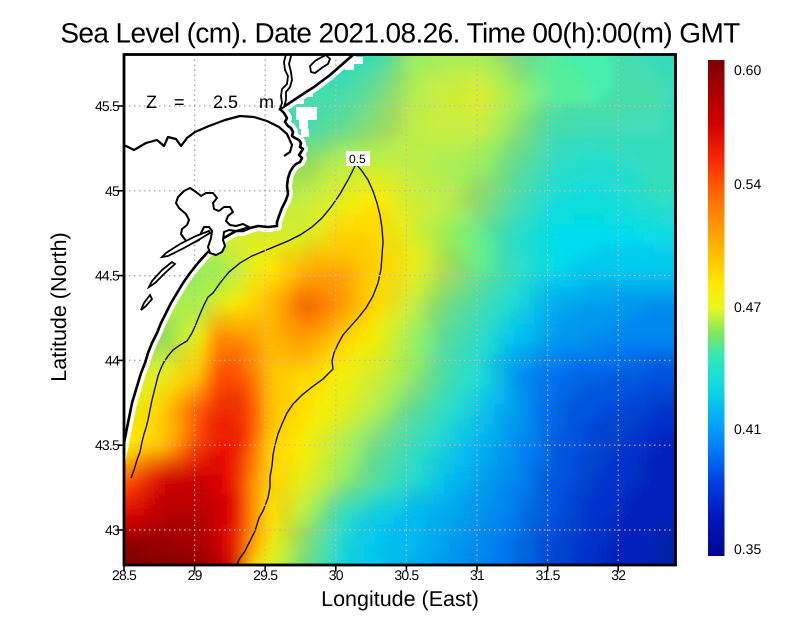  Describe the element at coordinates (107, 106) in the screenshot. I see `svg-text: 45.5` at that location.